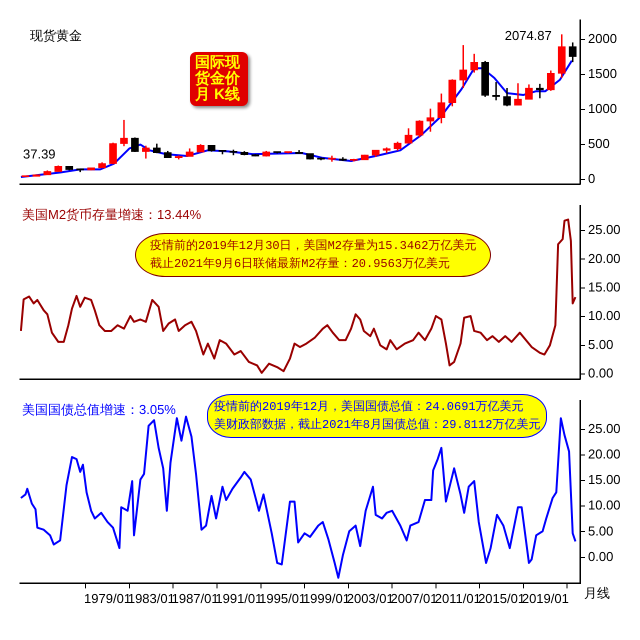 The height and width of the screenshot is (640, 640). I want to click on annotation: 37.39, so click(39, 154).